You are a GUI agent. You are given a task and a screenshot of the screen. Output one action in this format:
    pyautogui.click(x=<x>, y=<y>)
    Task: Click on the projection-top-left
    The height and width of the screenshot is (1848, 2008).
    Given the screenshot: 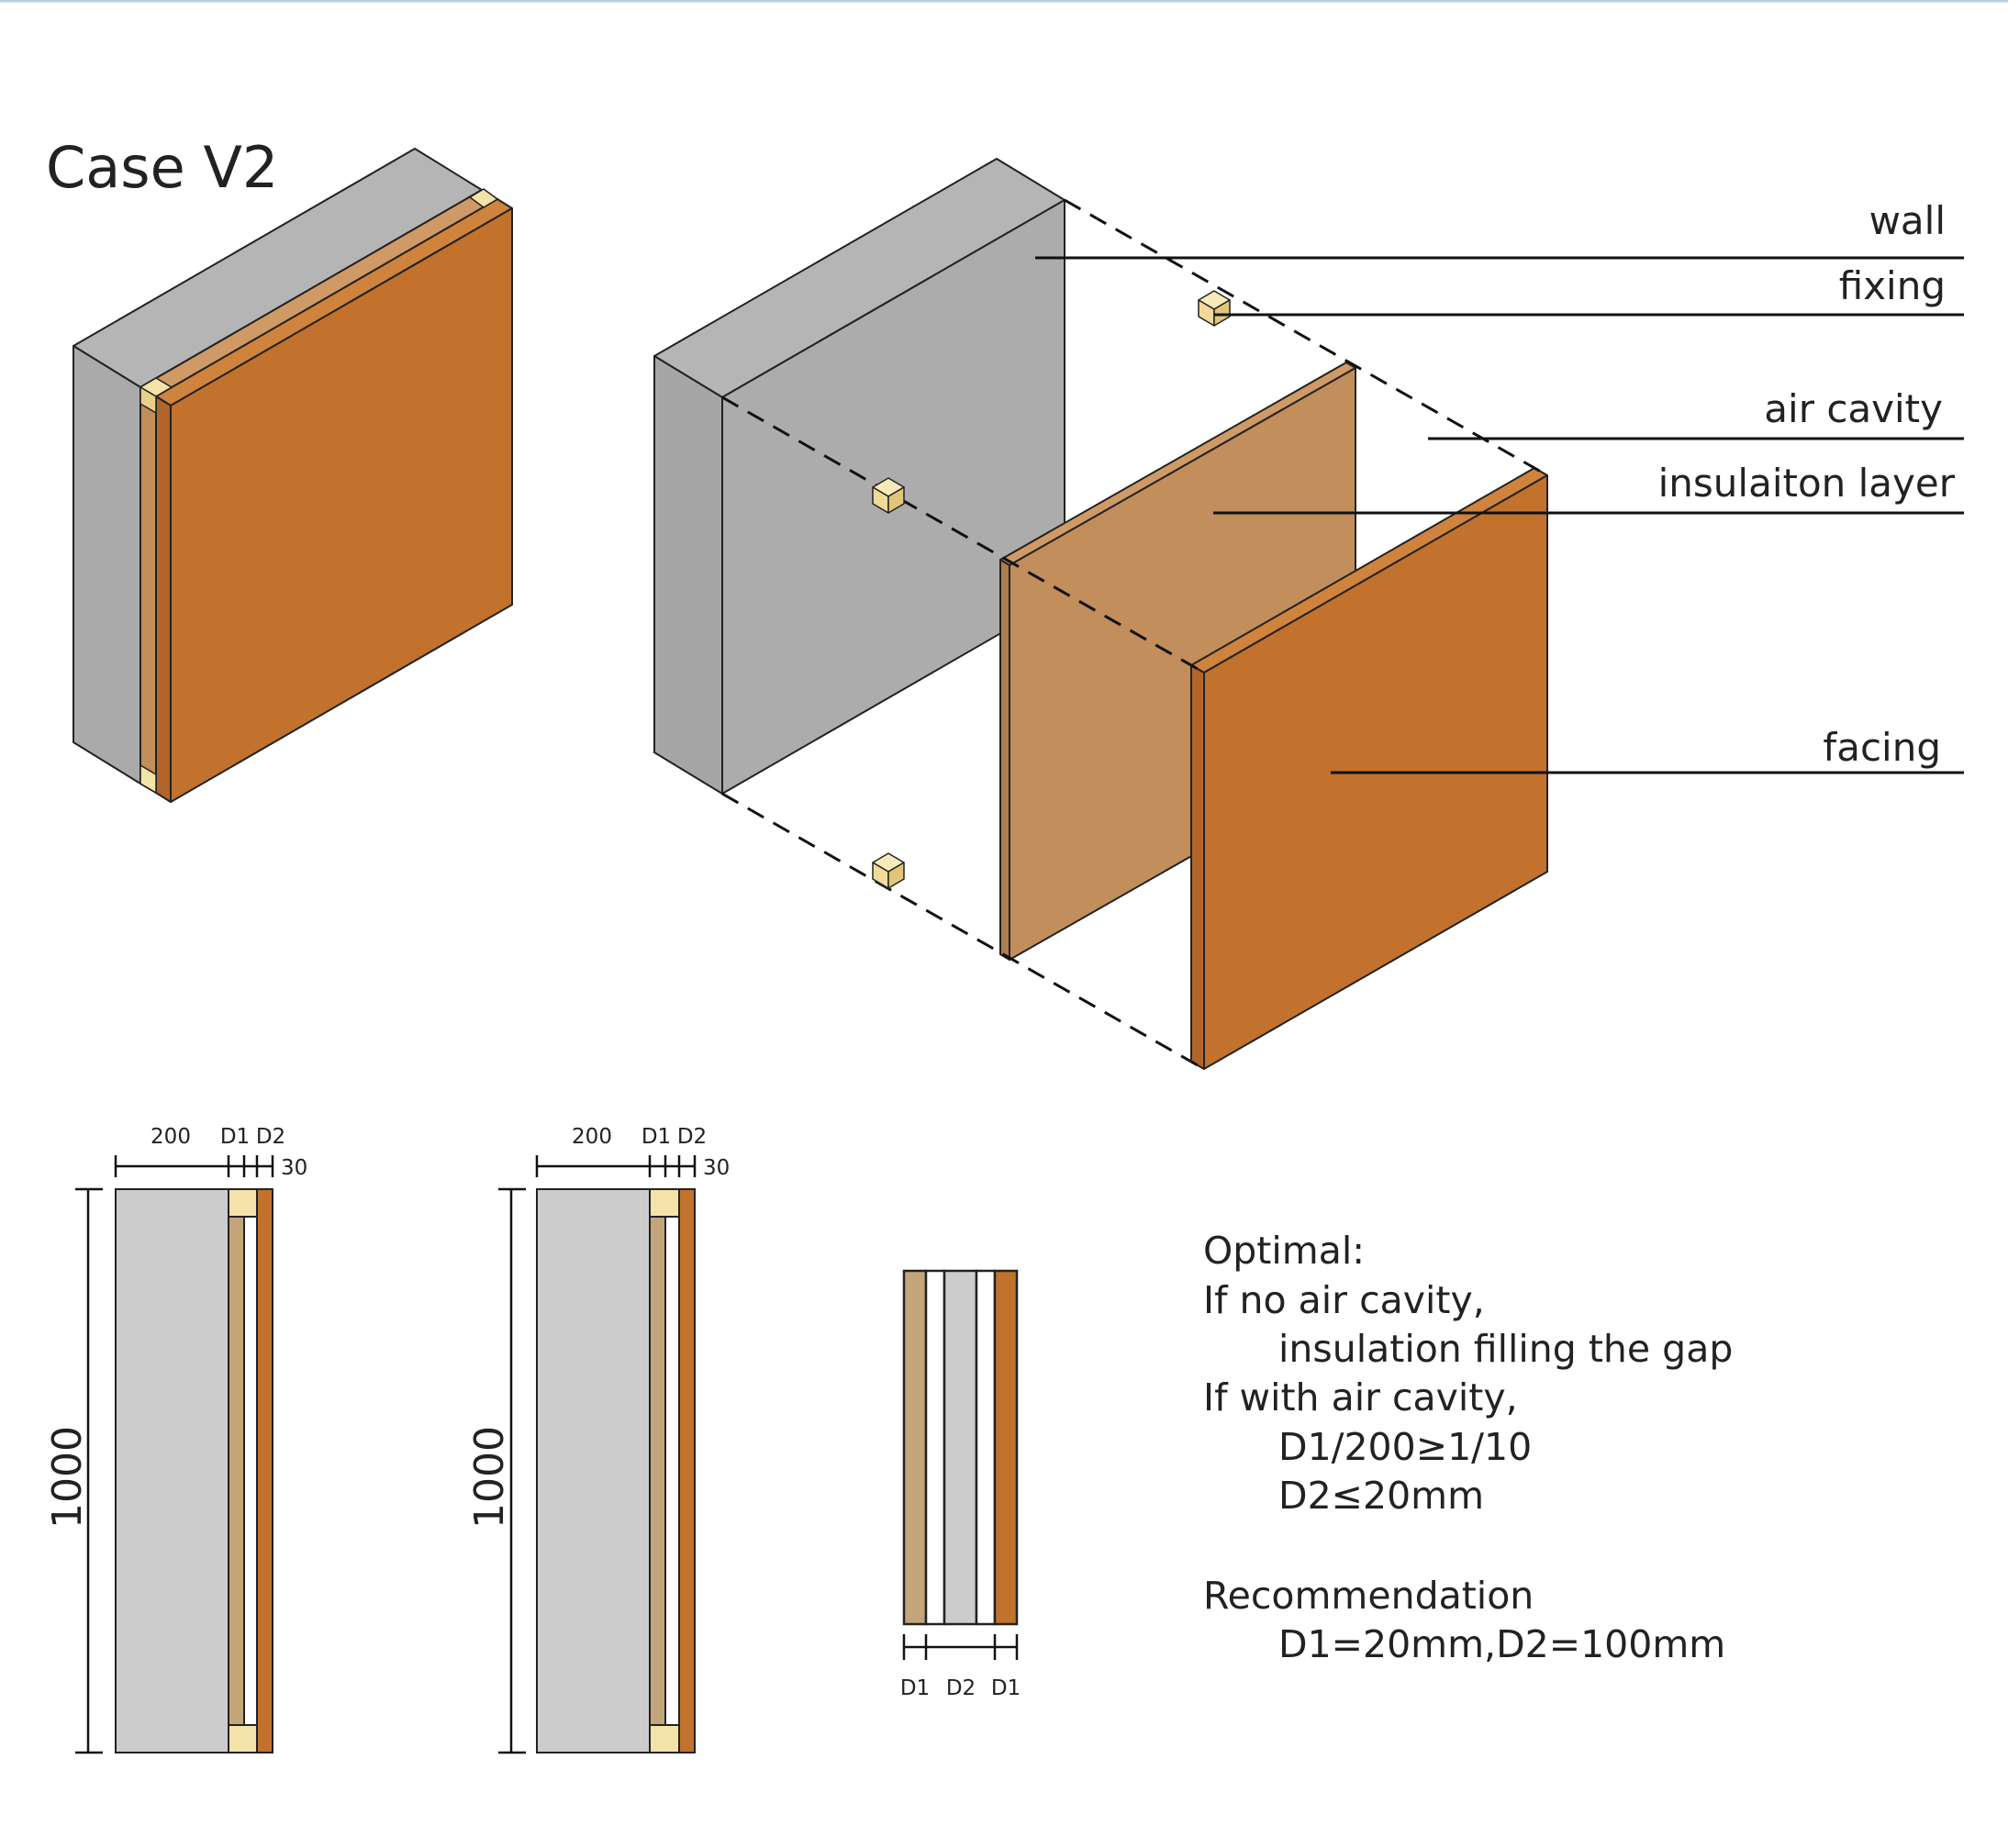 What is the action you would take?
    pyautogui.click(x=963, y=534)
    